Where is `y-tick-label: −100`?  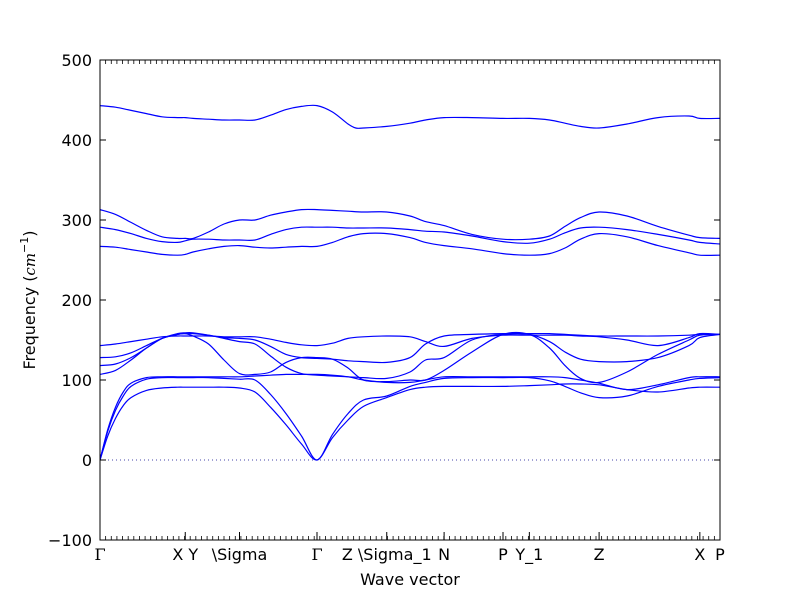
y-tick-label: −100 is located at coordinates (70, 540).